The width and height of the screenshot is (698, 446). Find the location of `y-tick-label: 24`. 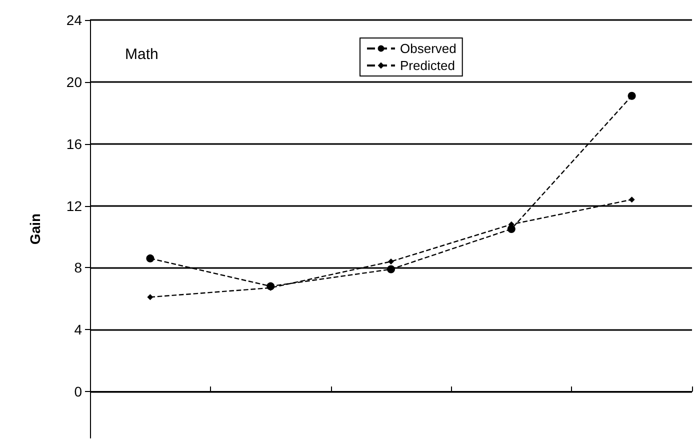

y-tick-label: 24 is located at coordinates (74, 20).